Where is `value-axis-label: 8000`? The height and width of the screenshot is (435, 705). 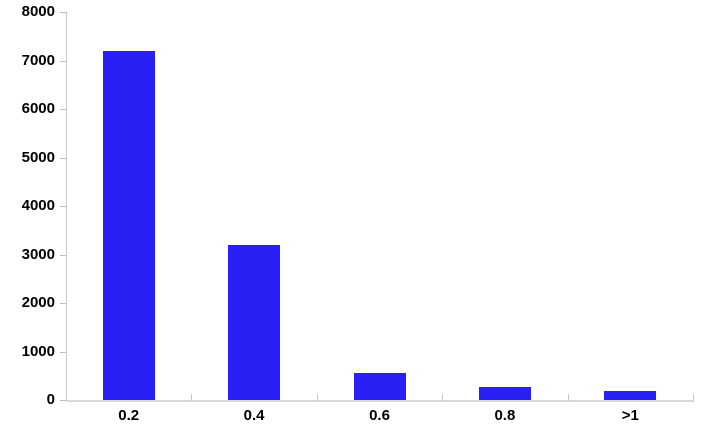
value-axis-label: 8000 is located at coordinates (38, 11).